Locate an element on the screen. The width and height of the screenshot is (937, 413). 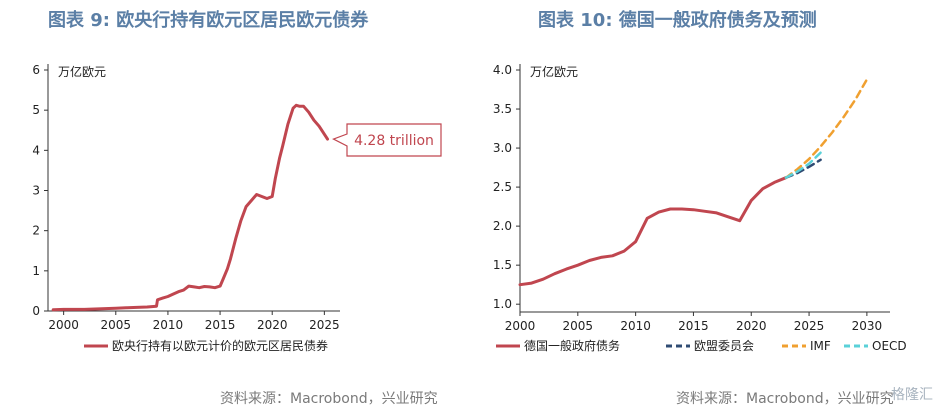
legend-label-3: IMF is located at coordinates (820, 346).